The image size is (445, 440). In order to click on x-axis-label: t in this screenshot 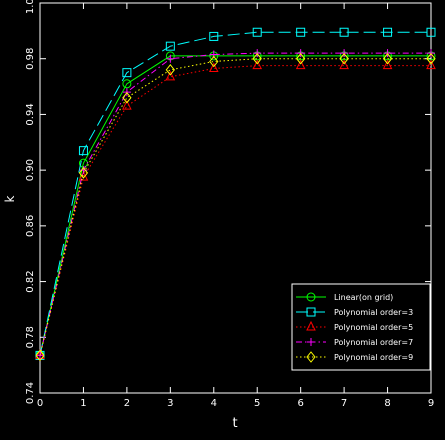, I will do `click(234, 423)`.